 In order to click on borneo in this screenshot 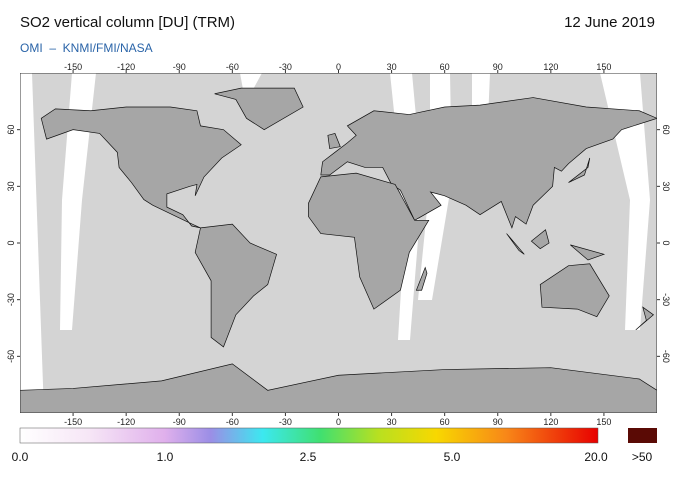, I will do `click(540, 239)`.